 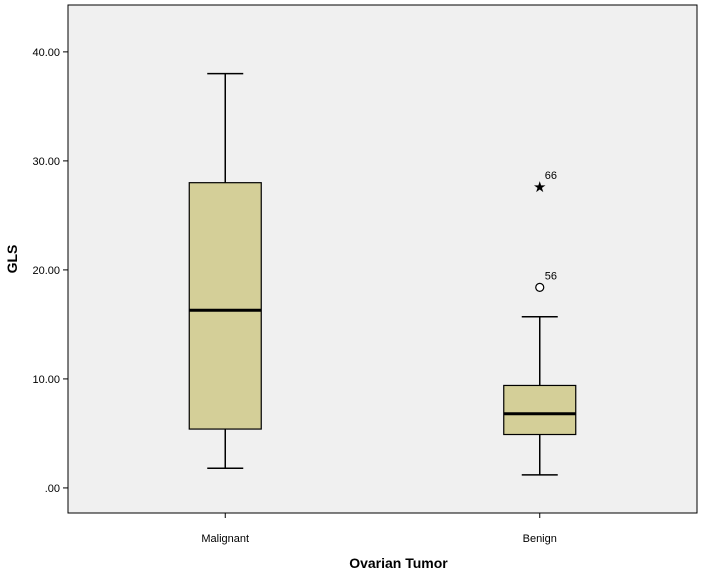 I want to click on outlier-circle, so click(x=540, y=287).